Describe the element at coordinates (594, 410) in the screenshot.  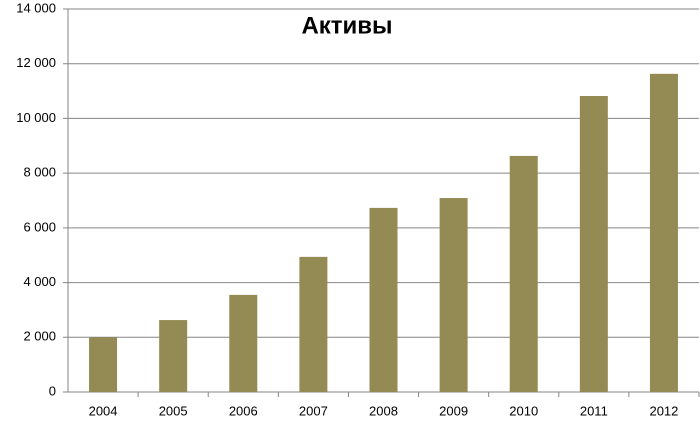
I see `x-tick-label: 2011` at that location.